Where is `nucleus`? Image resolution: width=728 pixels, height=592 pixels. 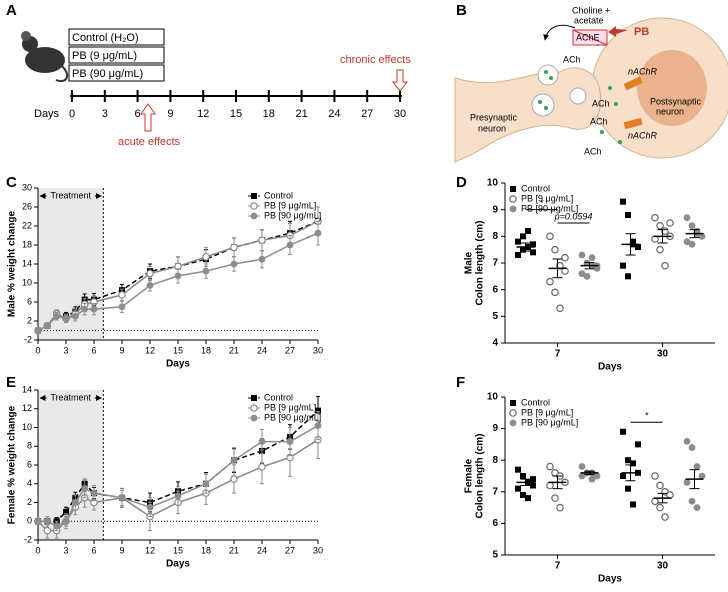 nucleus is located at coordinates (672, 88).